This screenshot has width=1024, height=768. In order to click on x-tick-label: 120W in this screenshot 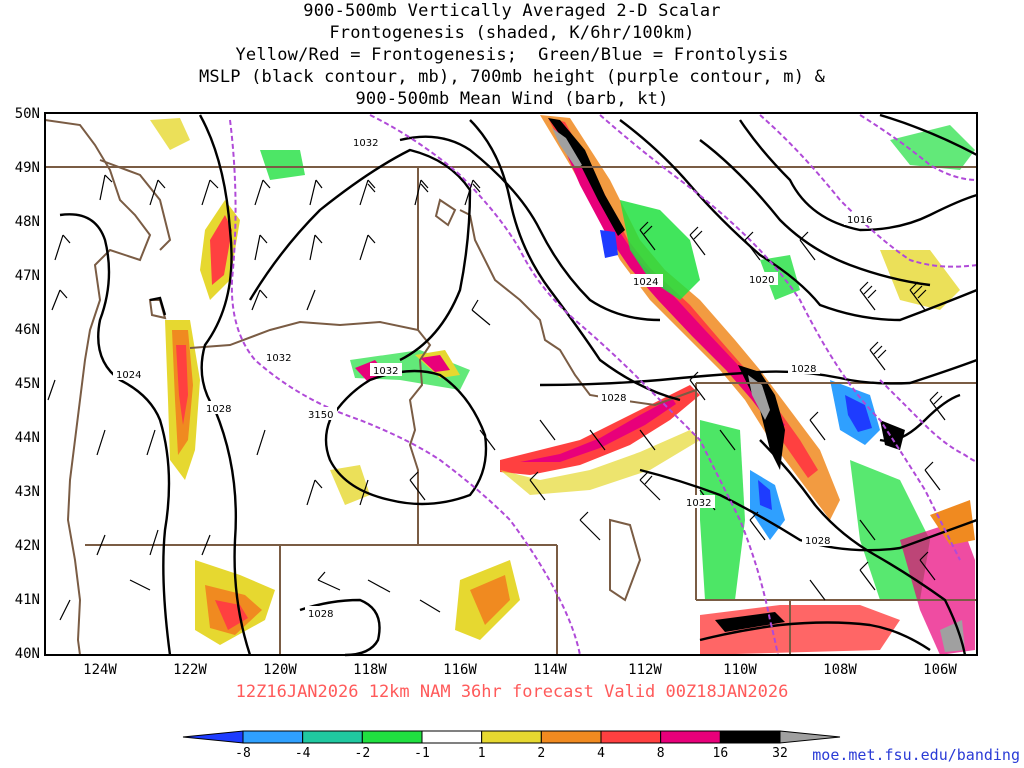, I will do `click(280, 670)`.